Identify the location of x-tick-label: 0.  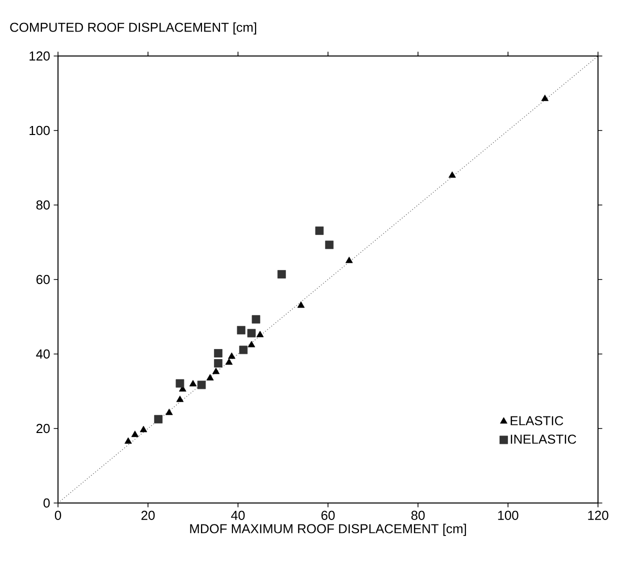
(58, 515).